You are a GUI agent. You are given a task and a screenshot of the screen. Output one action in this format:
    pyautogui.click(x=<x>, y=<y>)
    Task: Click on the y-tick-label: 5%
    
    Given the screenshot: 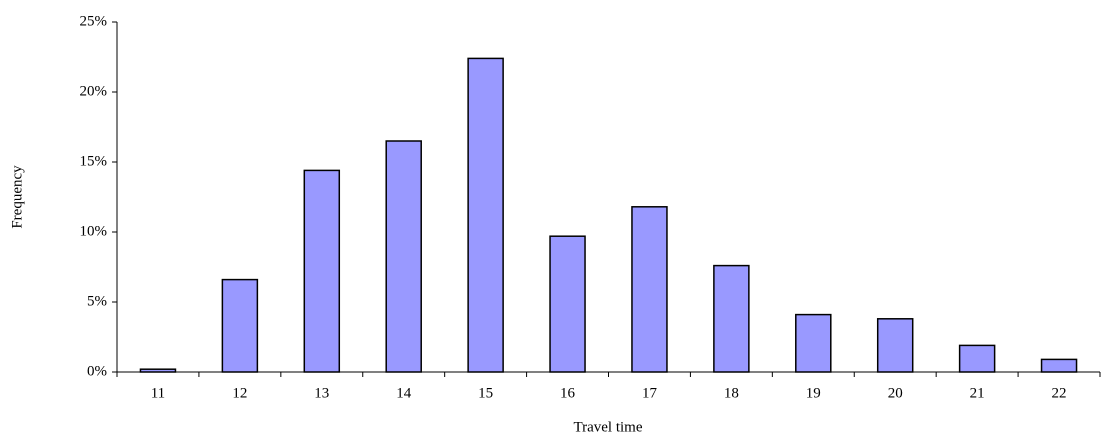 What is the action you would take?
    pyautogui.click(x=97, y=301)
    